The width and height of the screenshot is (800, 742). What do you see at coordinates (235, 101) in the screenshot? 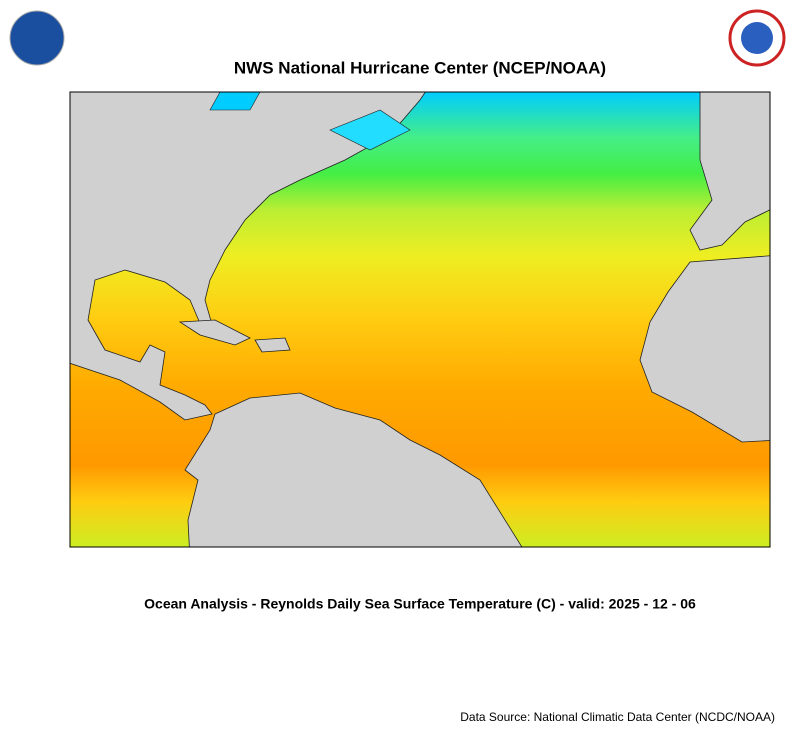
I see `great-lakes` at bounding box center [235, 101].